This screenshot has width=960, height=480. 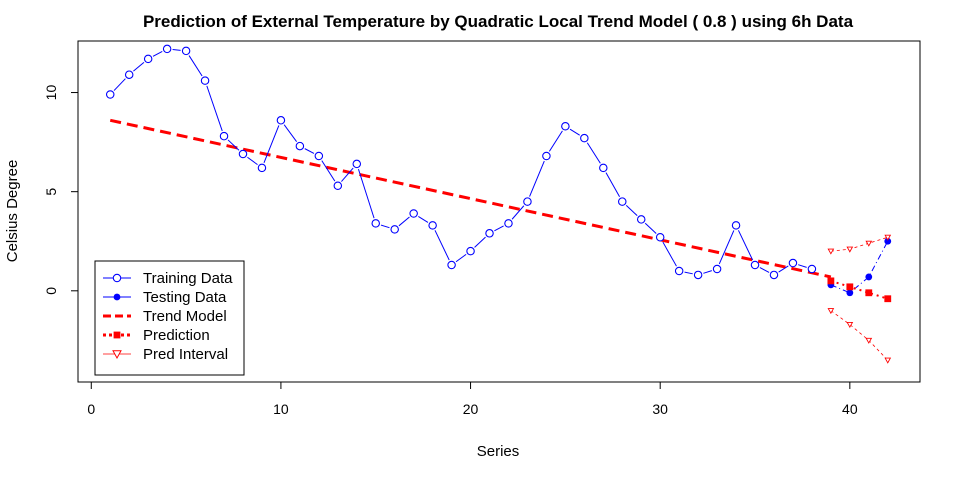 What do you see at coordinates (859, 244) in the screenshot?
I see `interval-upper-line` at bounding box center [859, 244].